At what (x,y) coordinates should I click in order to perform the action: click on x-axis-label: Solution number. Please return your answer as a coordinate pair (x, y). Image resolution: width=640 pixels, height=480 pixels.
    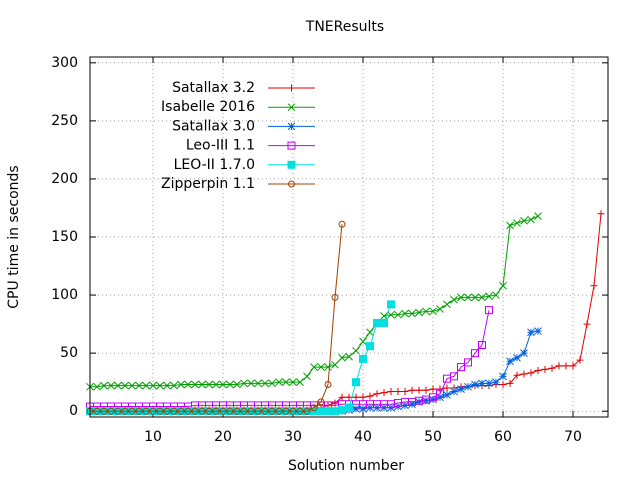
    Looking at the image, I should click on (346, 466).